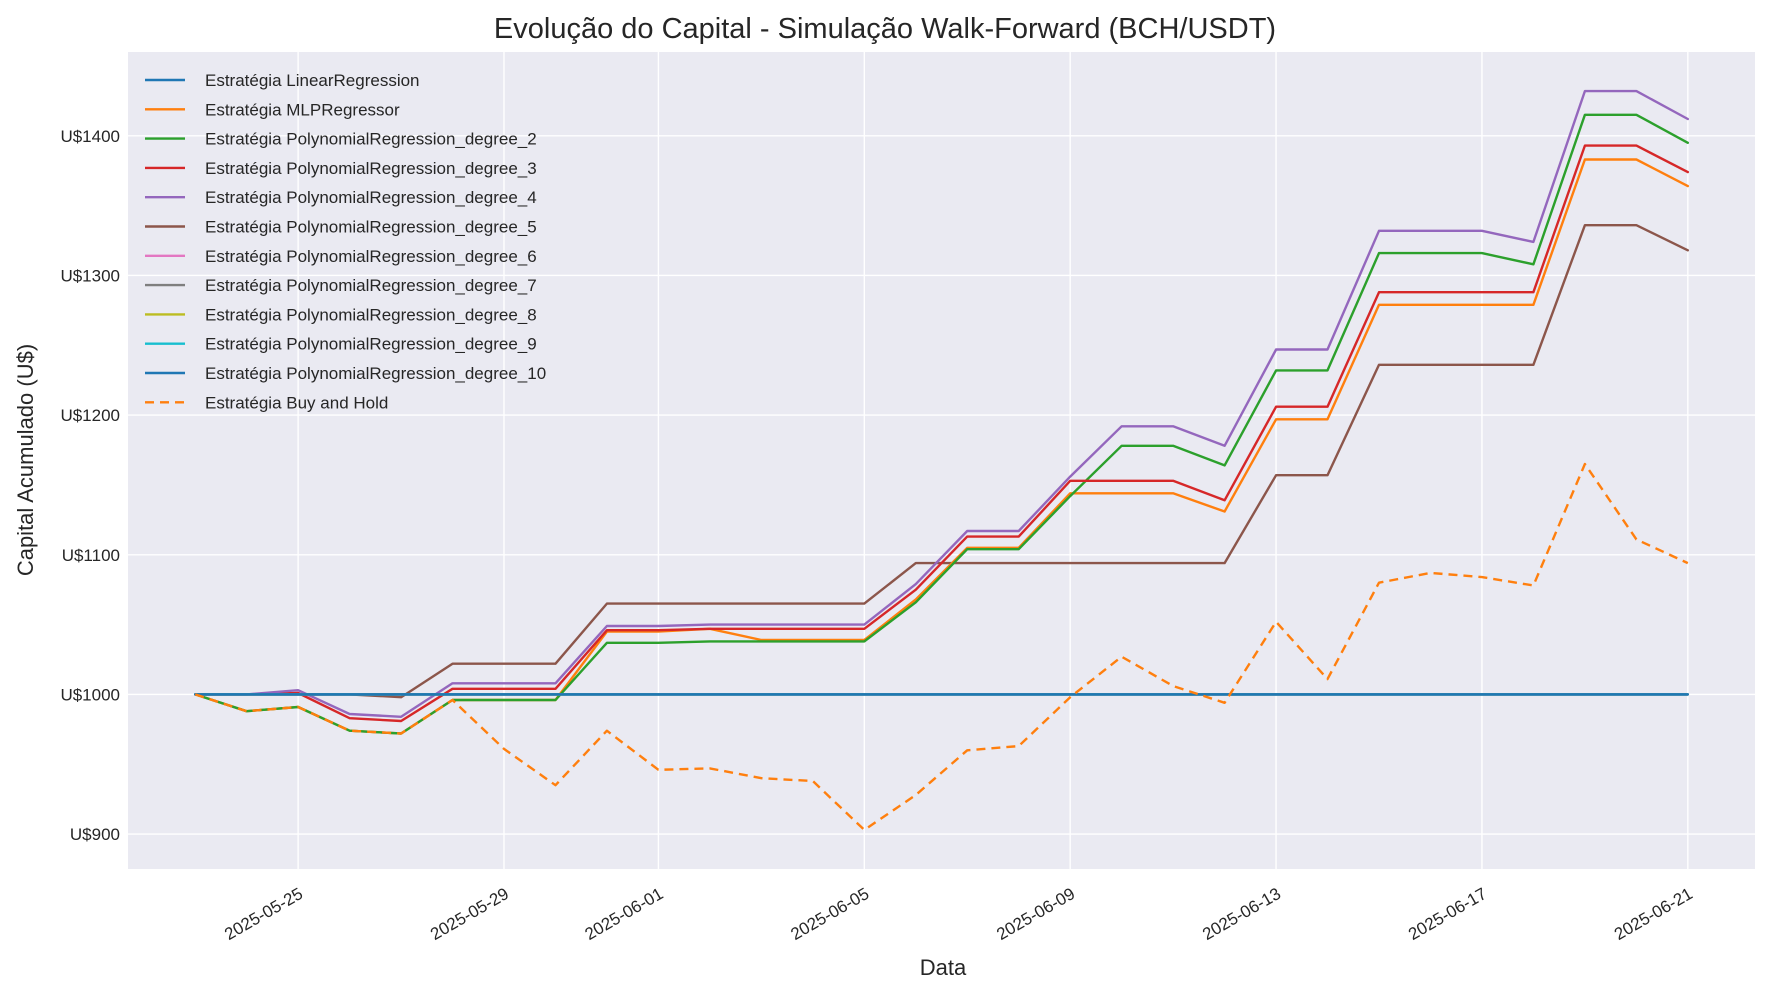 The width and height of the screenshot is (1770, 991). What do you see at coordinates (371, 168) in the screenshot?
I see `legend-entry: Estratégia PolynomialRegression_degree_3` at bounding box center [371, 168].